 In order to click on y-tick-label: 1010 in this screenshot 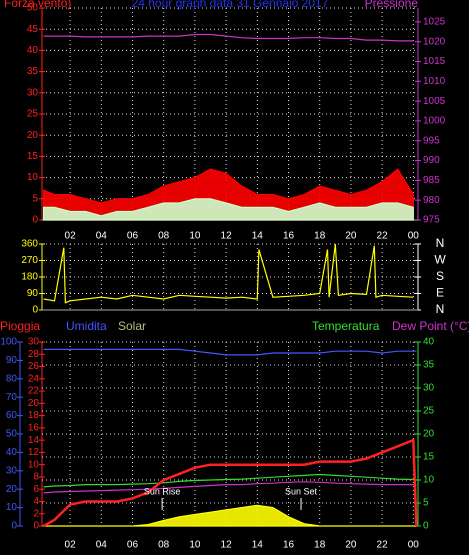, I will do `click(434, 81)`.